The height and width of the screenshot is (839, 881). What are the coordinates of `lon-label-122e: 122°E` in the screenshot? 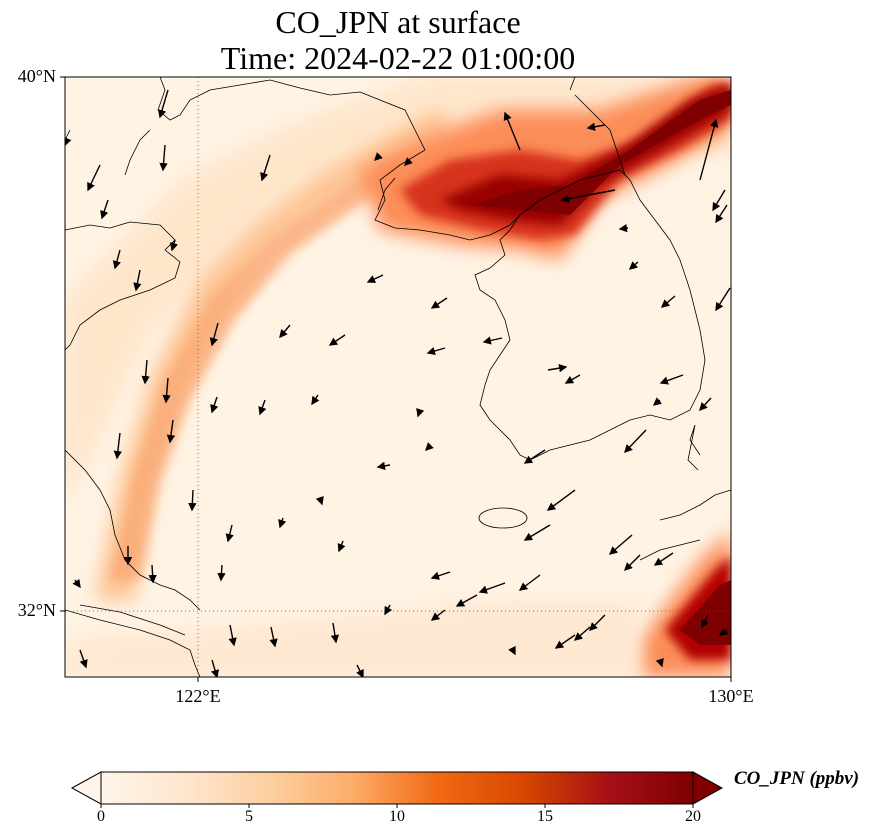 It's located at (198, 696).